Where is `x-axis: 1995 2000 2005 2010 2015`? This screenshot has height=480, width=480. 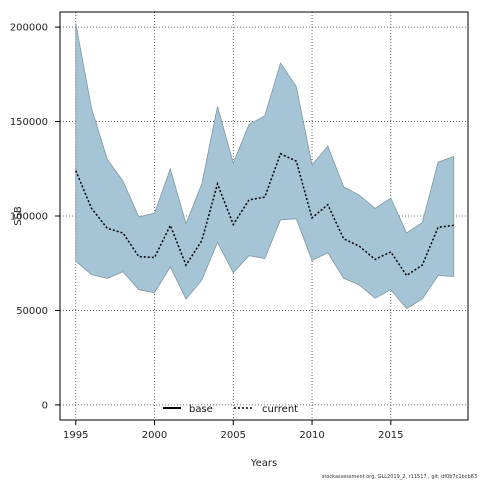 x-axis: 1995 2000 2005 2010 2015 is located at coordinates (233, 430).